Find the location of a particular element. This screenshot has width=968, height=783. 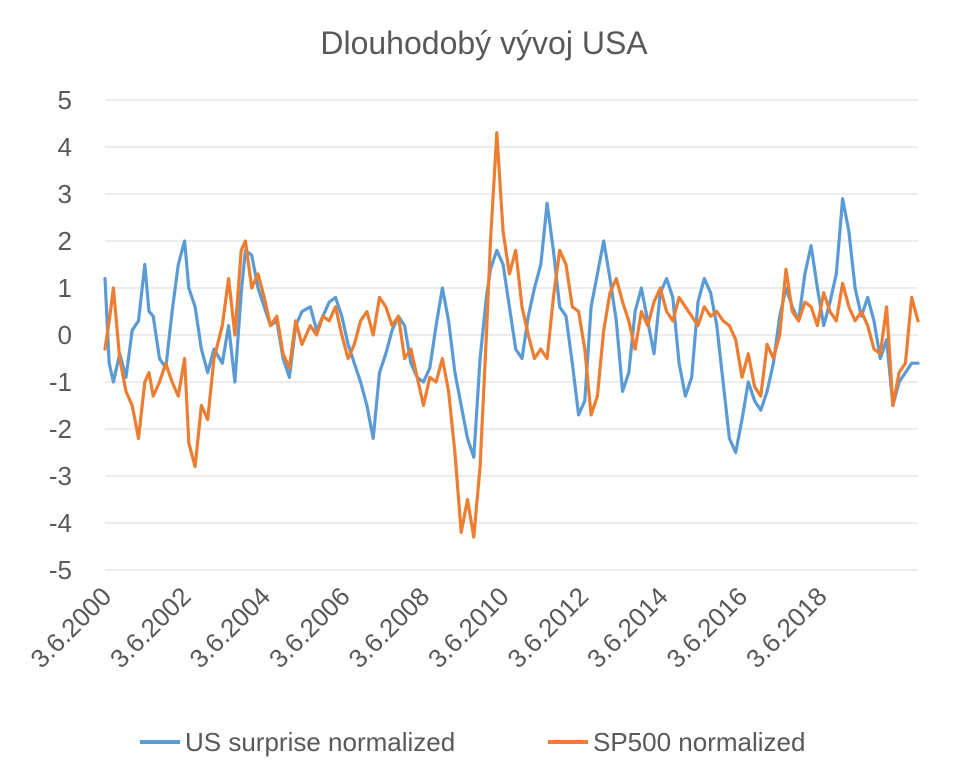

legend-label: US surprise normalized is located at coordinates (320, 742).